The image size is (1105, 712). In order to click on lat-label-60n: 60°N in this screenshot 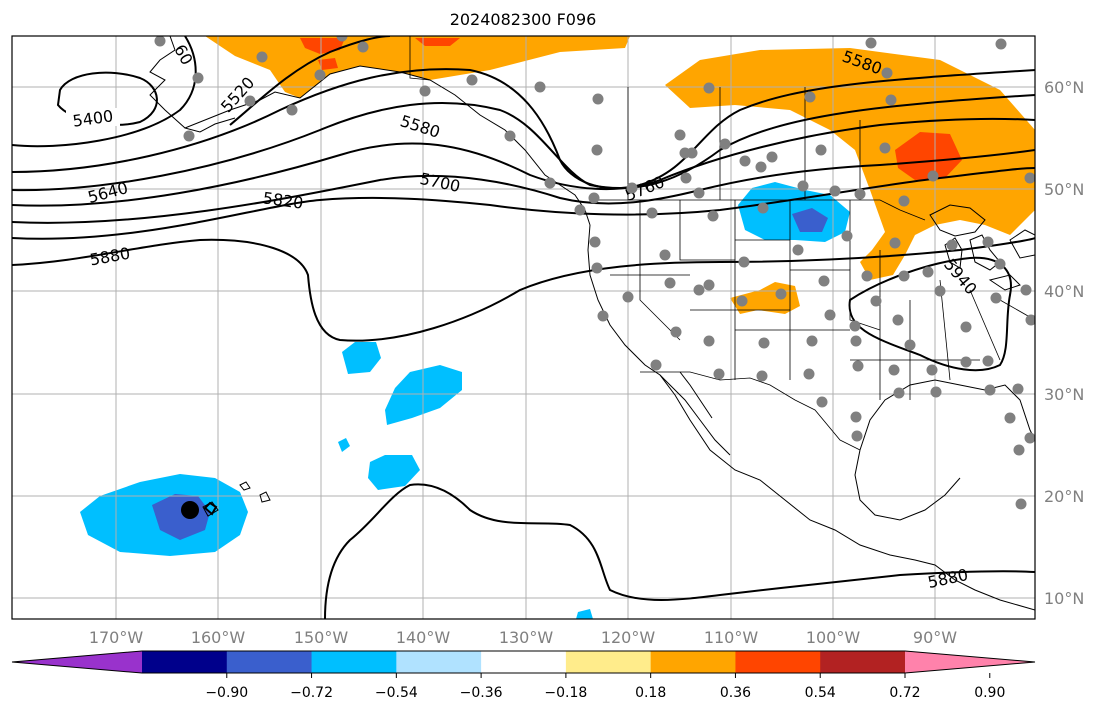, I will do `click(1064, 87)`.